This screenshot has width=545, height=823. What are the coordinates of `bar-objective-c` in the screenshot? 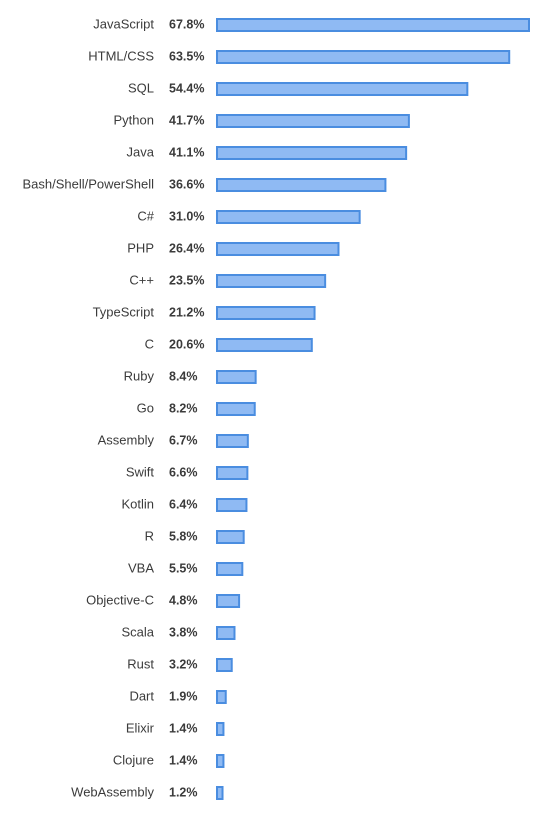 It's located at (228, 601).